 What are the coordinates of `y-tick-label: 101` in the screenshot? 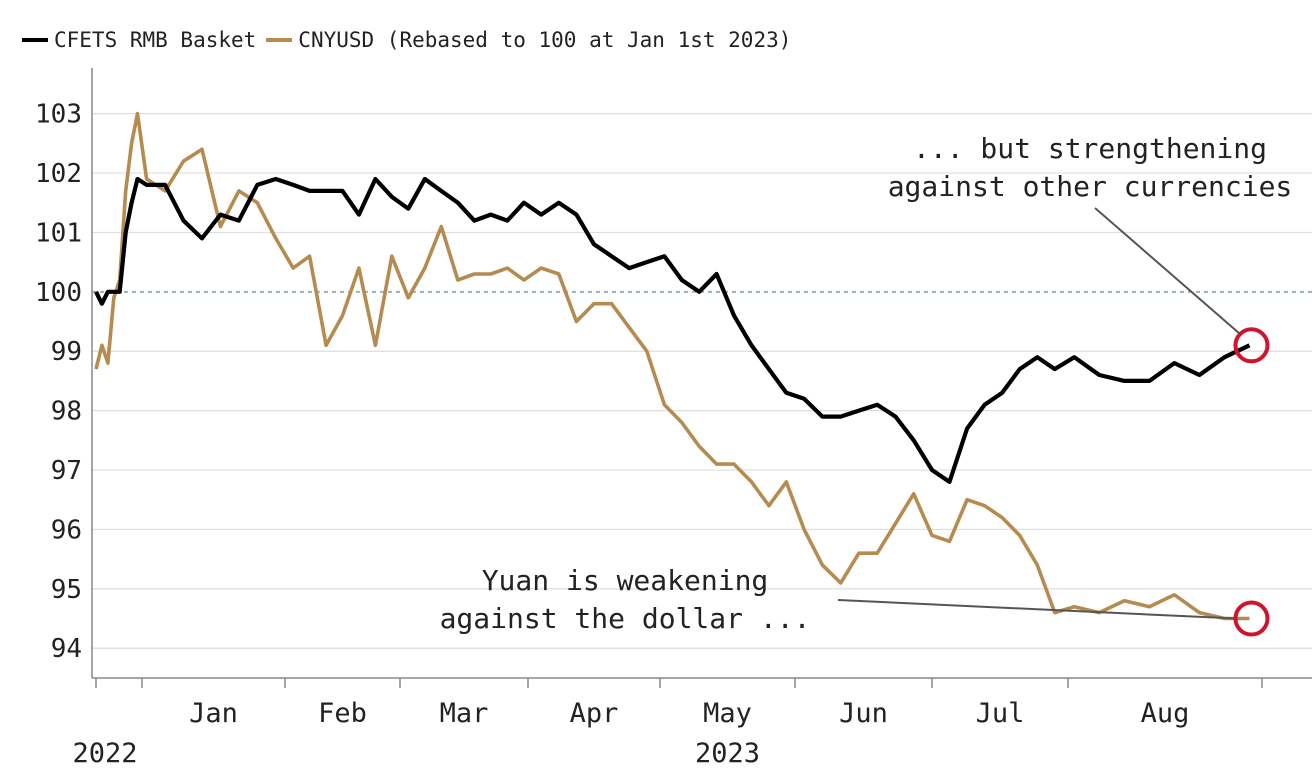 It's located at (58, 233).